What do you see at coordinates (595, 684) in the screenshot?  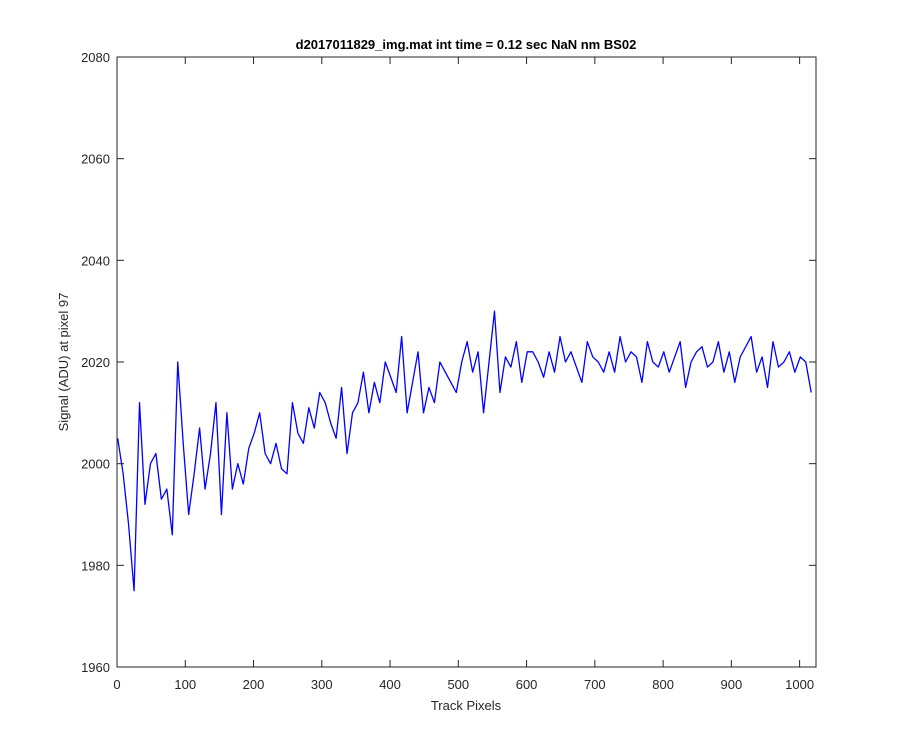 I see `x-tick-label: 700` at bounding box center [595, 684].